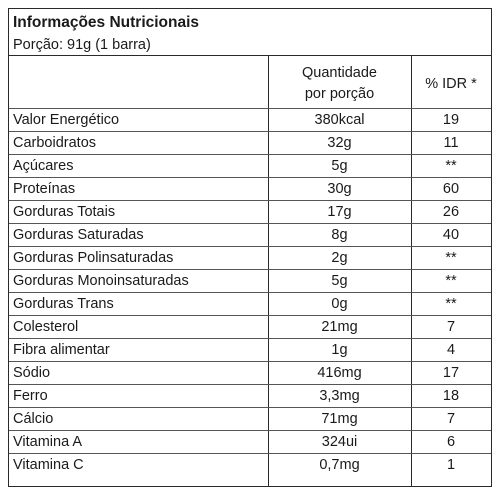  Describe the element at coordinates (250, 212) in the screenshot. I see `table-row: Gorduras Totais 17g 26` at that location.